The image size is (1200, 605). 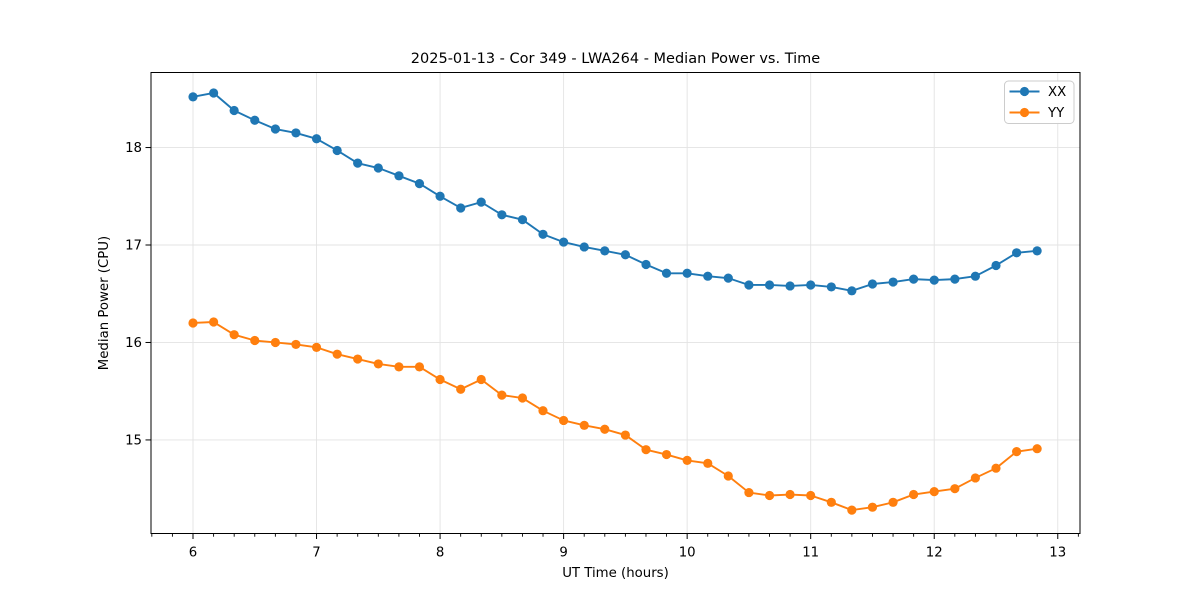 What do you see at coordinates (133, 343) in the screenshot?
I see `y-tick-label: 16` at bounding box center [133, 343].